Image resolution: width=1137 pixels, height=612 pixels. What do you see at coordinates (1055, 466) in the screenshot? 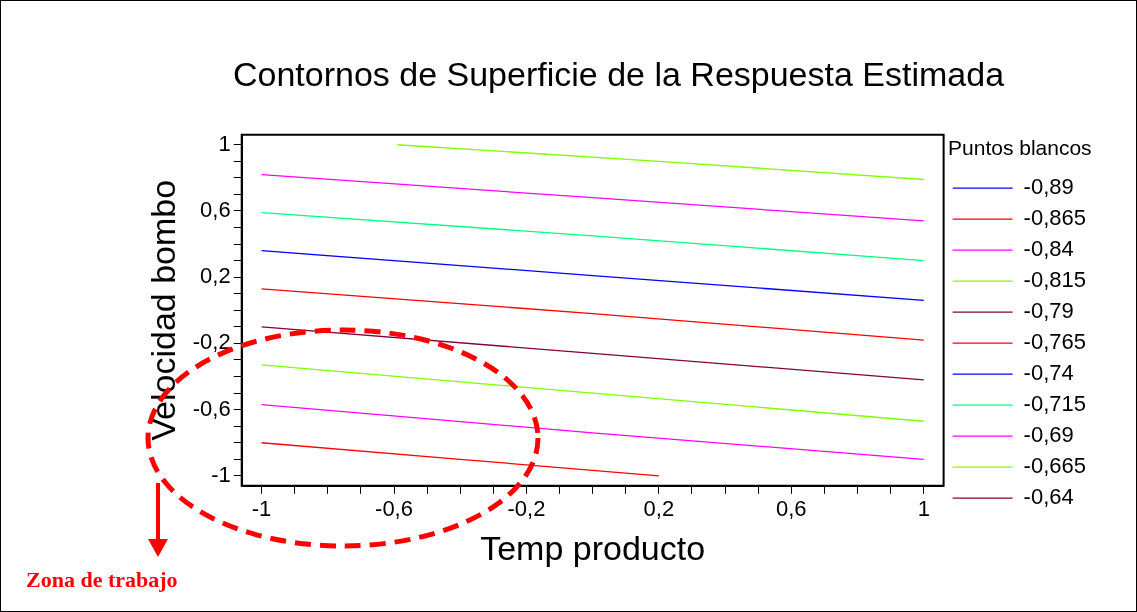
I see `legend-label: -0,665` at bounding box center [1055, 466].